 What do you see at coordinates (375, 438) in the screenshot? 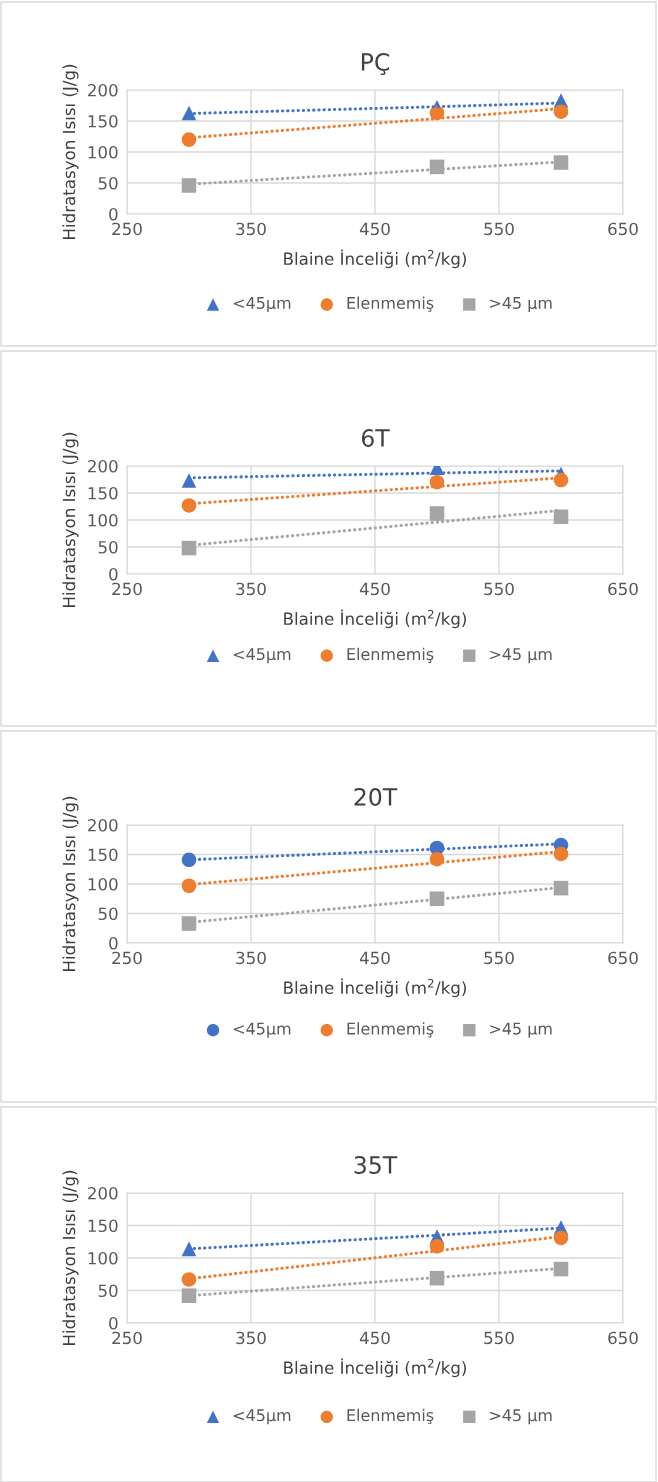
I see `chart-title: 6T` at bounding box center [375, 438].